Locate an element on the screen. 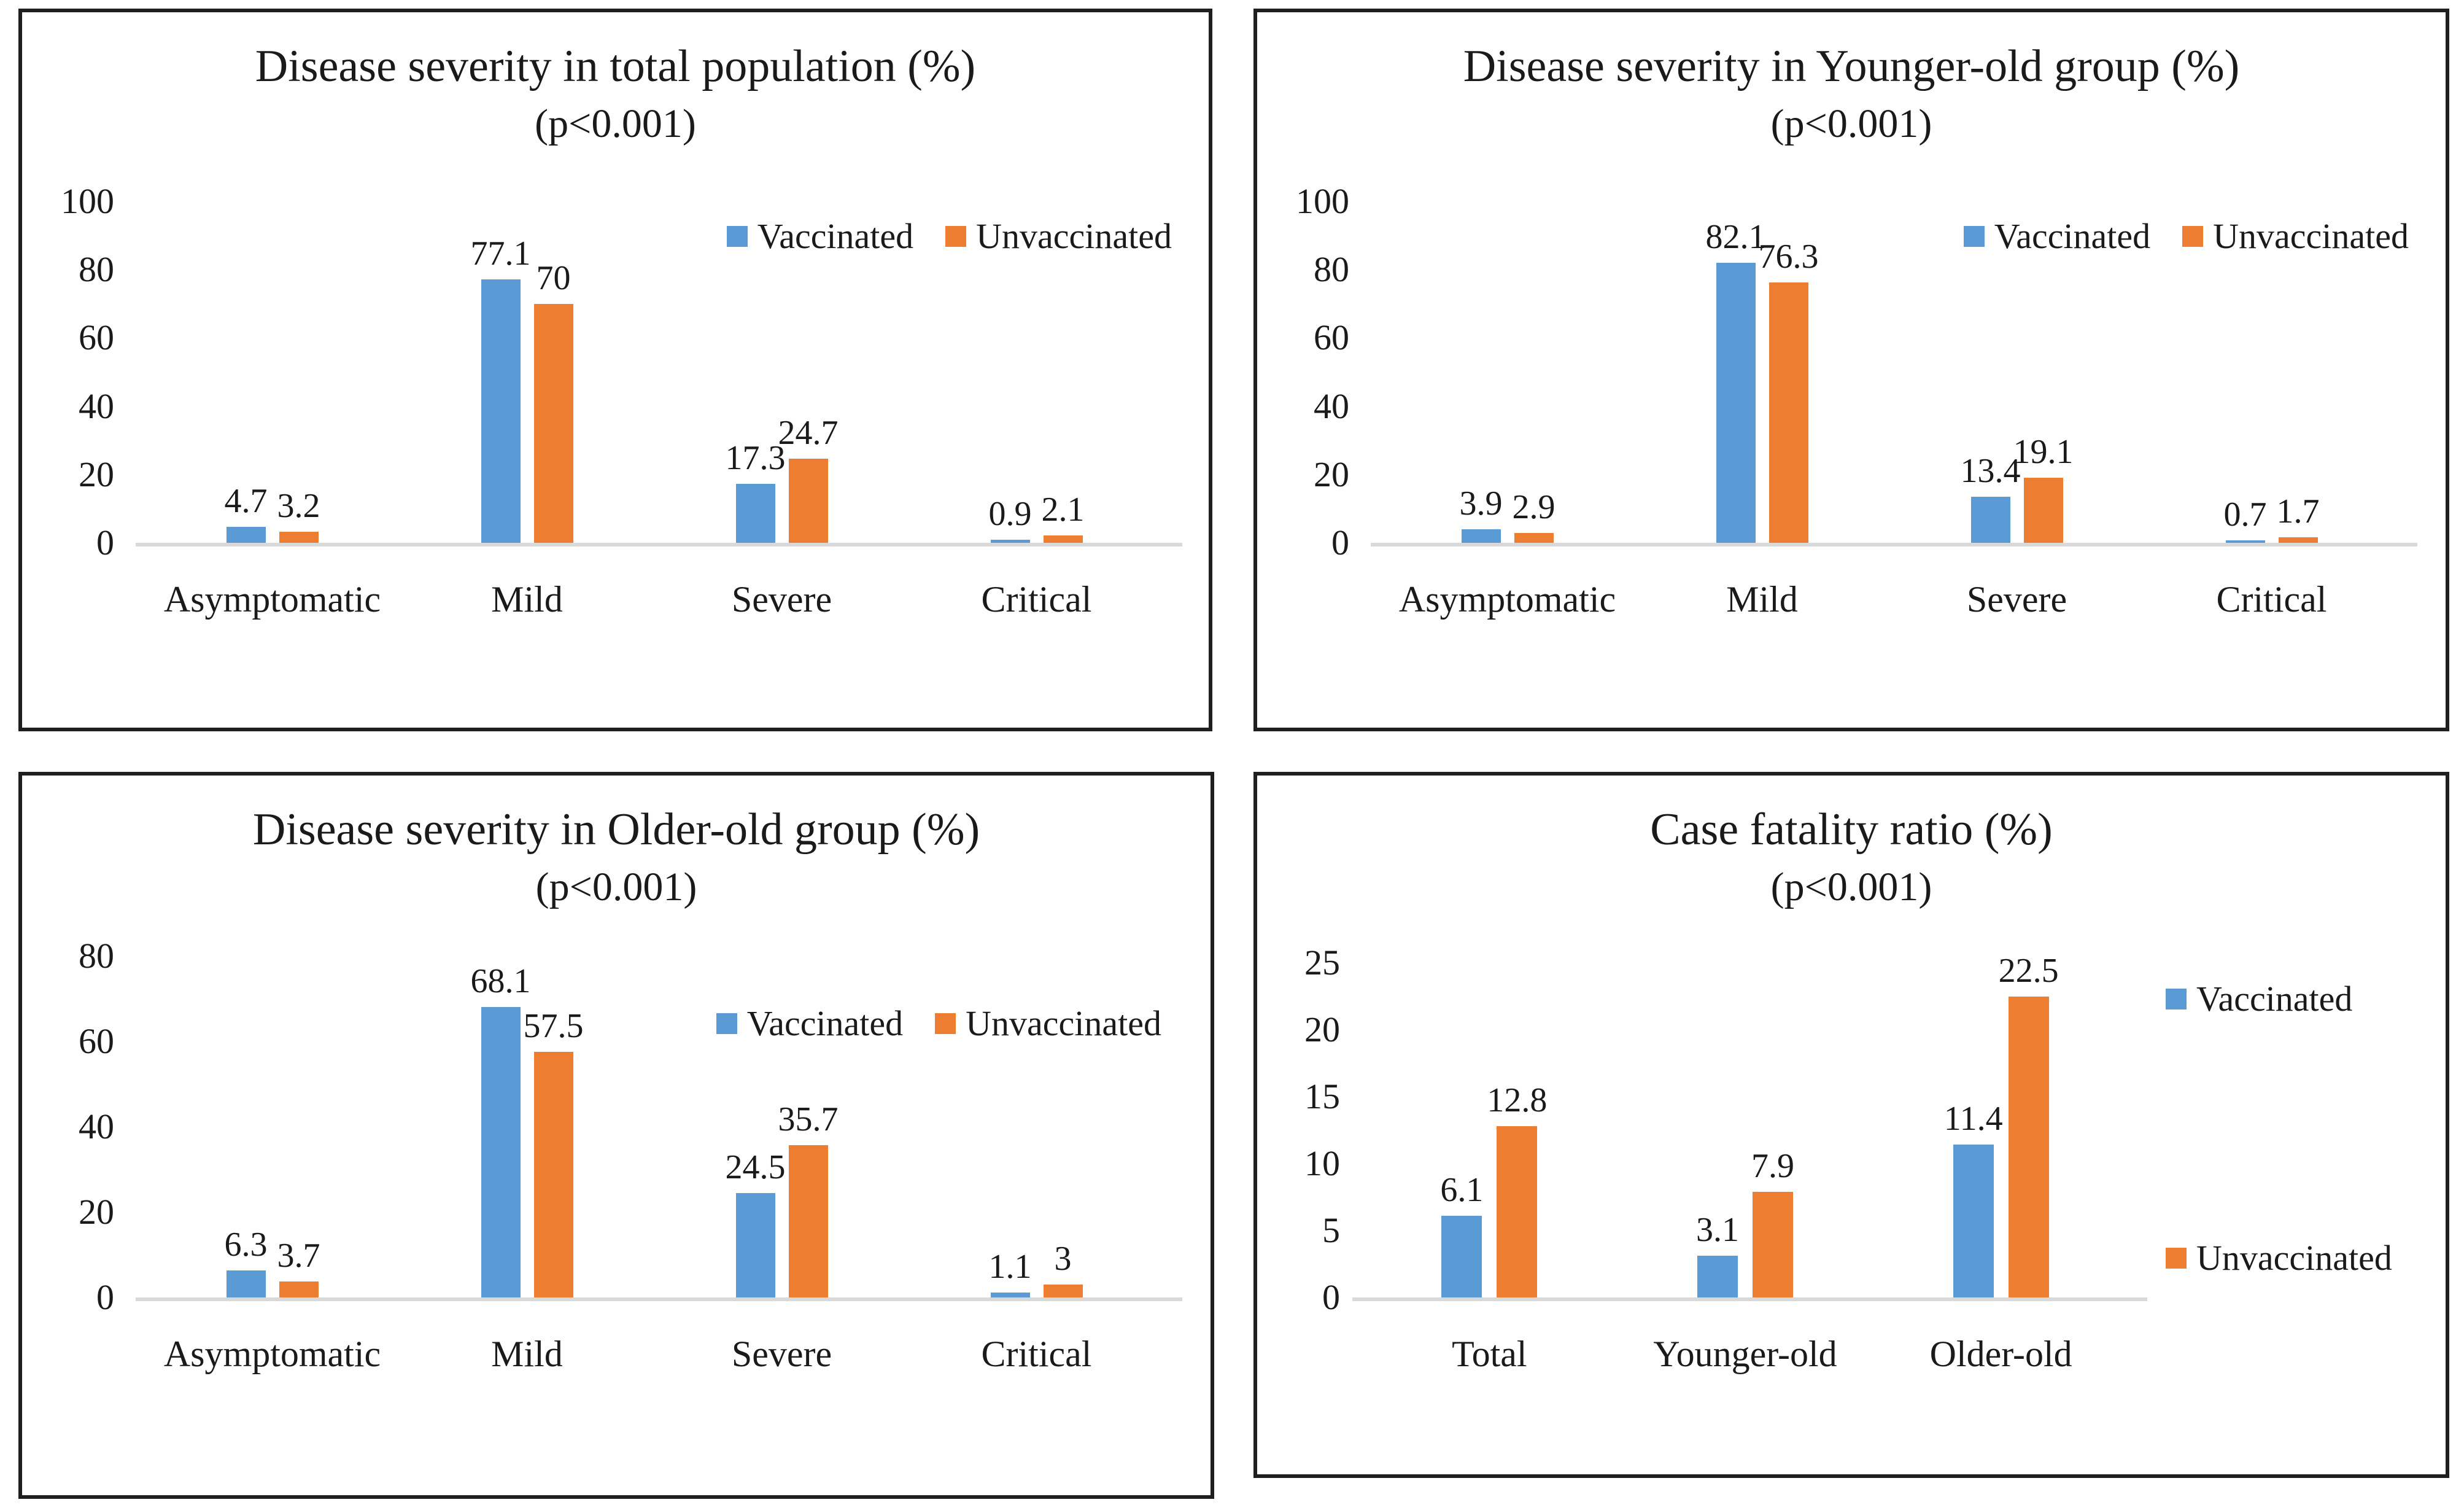 This screenshot has width=2464, height=1505. bar-vaccinated-total is located at coordinates (1461, 1256).